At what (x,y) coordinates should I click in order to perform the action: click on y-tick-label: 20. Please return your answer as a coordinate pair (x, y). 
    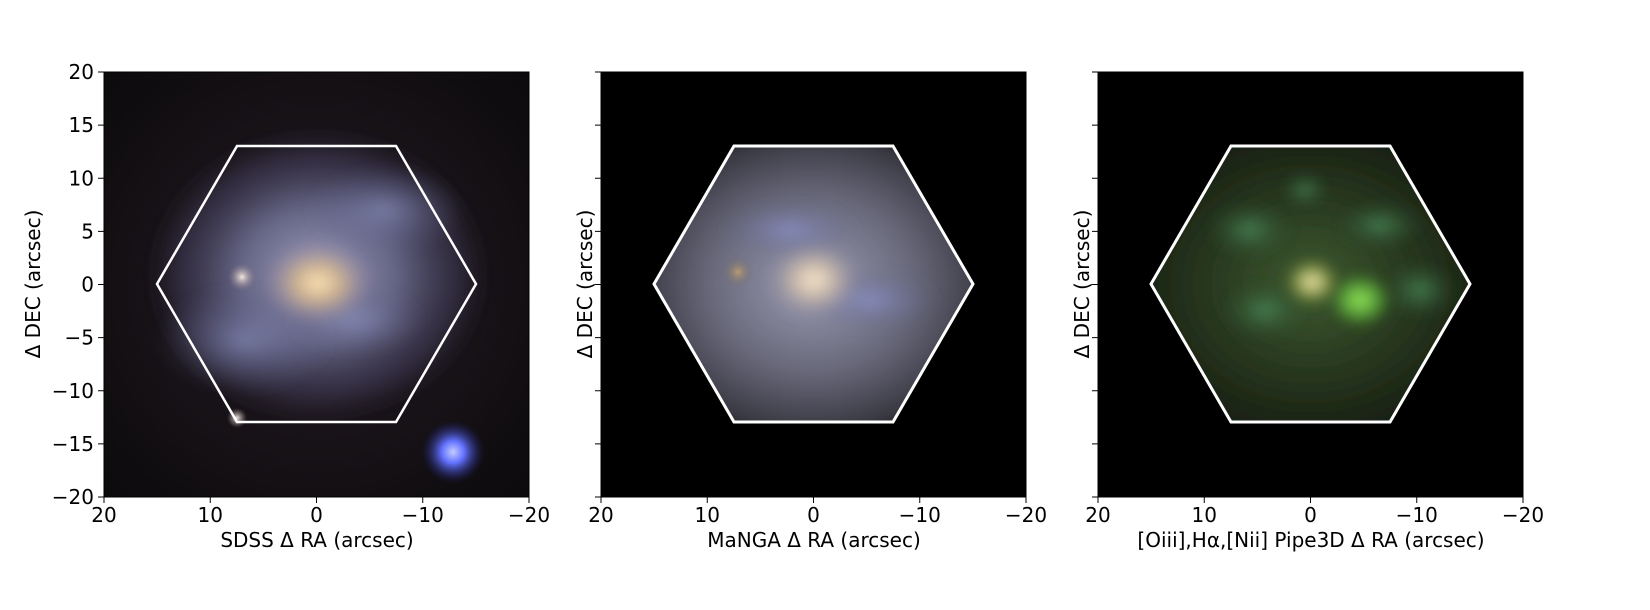
    Looking at the image, I should click on (81, 72).